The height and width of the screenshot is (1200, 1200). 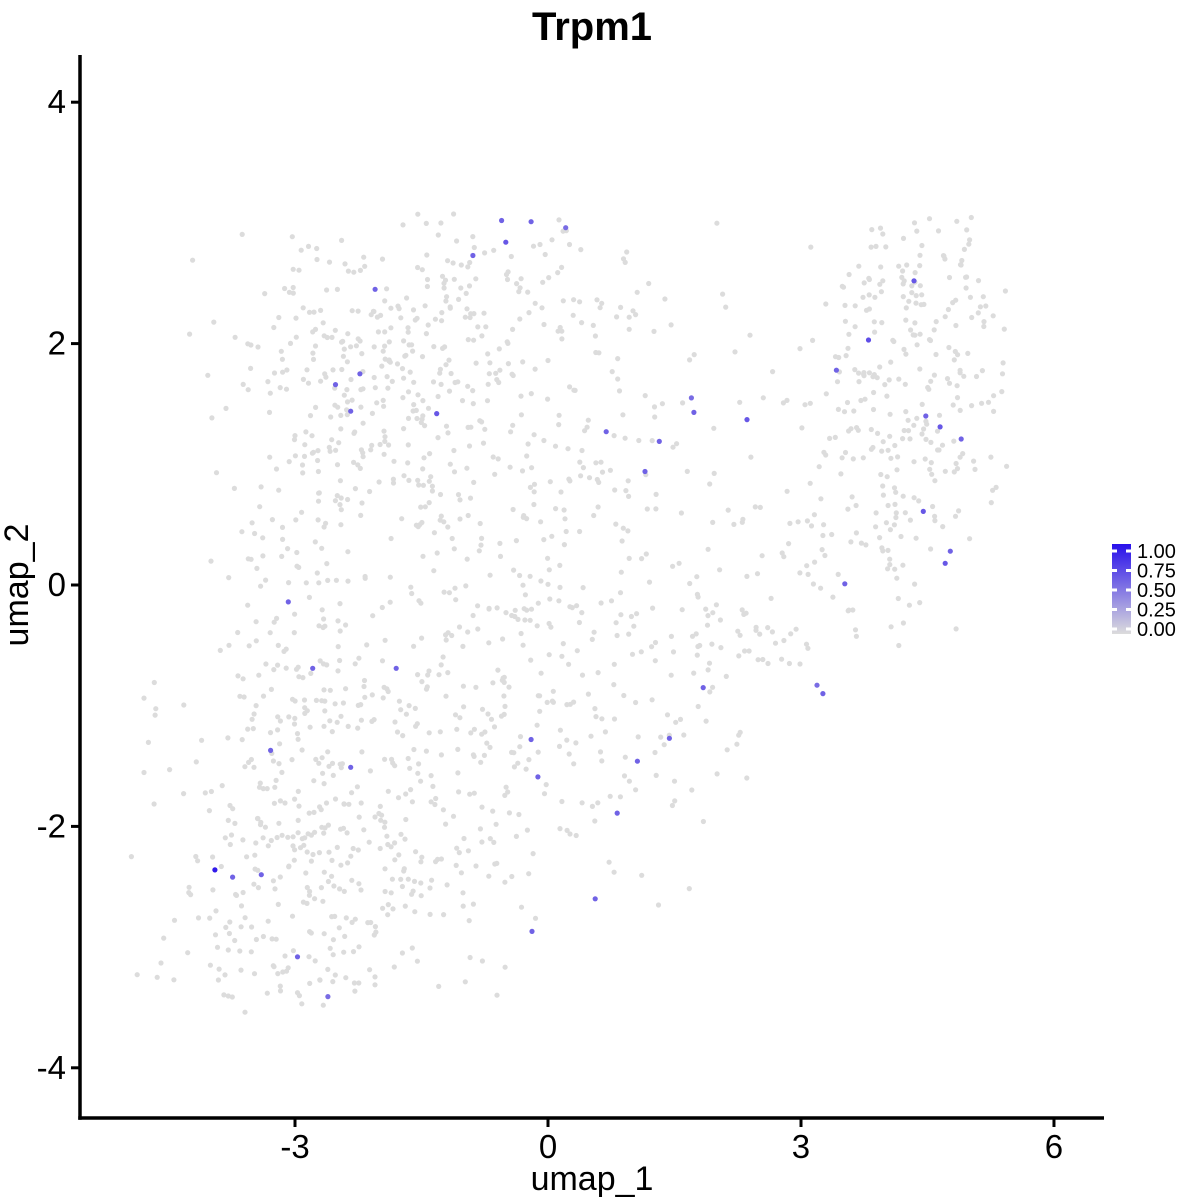 I want to click on colorbar-tick, so click(x=1114, y=590).